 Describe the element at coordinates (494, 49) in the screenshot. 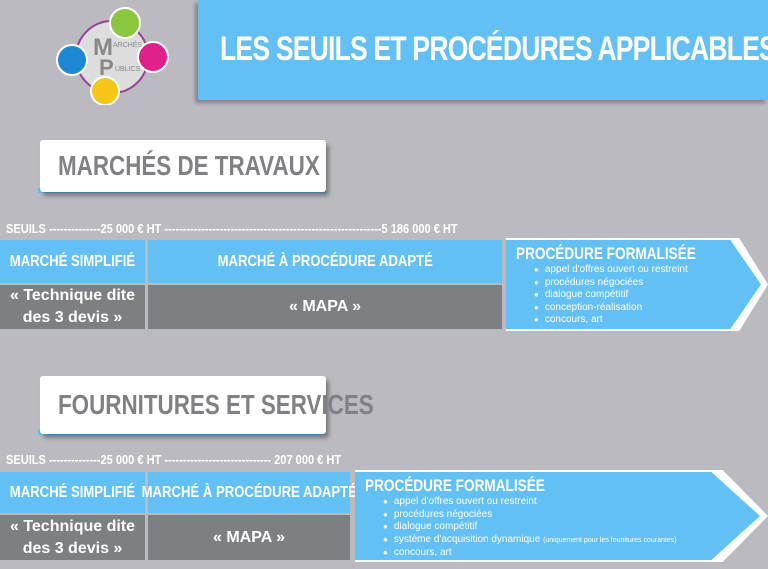

I see `page-title: LES SEUILS ET PROCÉDURES APPLICABLES` at that location.